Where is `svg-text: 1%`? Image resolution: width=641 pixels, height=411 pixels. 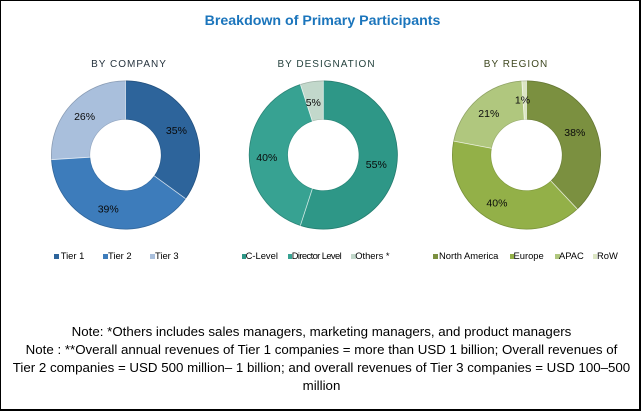 svg-text: 1% is located at coordinates (522, 101).